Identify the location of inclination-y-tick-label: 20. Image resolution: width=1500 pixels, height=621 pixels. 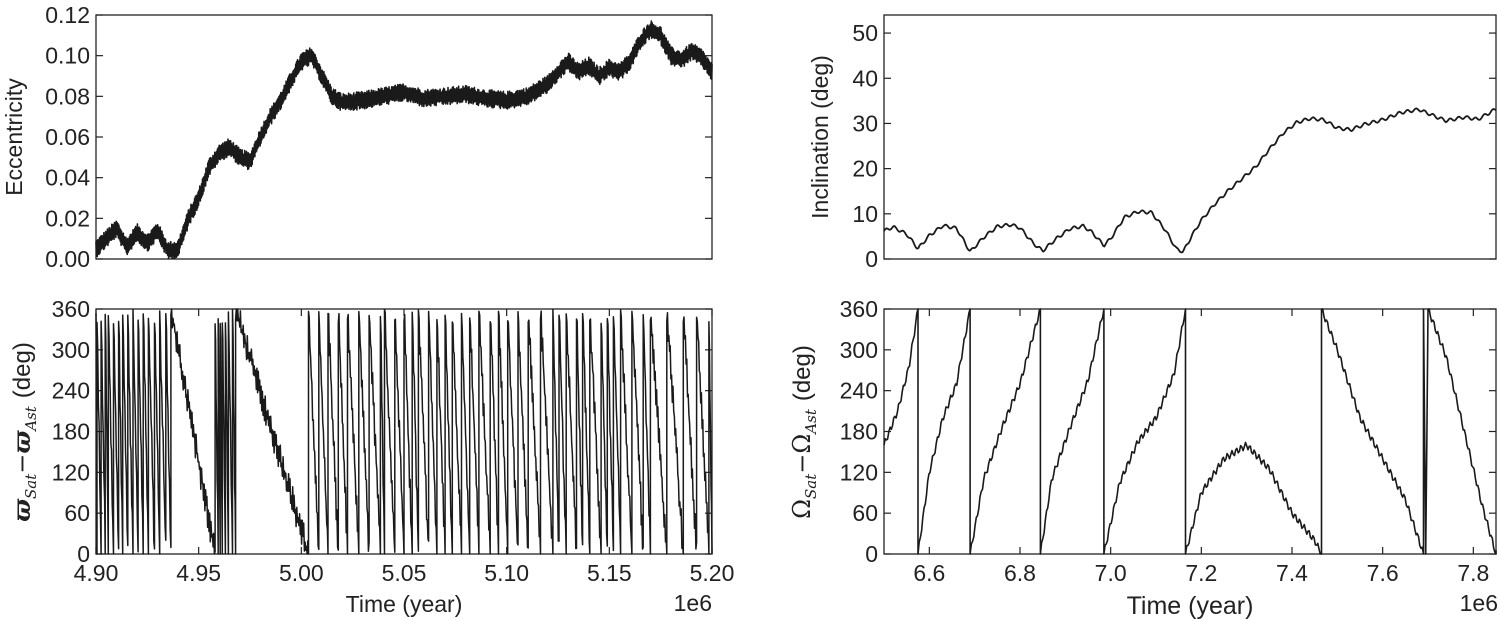
(865, 169).